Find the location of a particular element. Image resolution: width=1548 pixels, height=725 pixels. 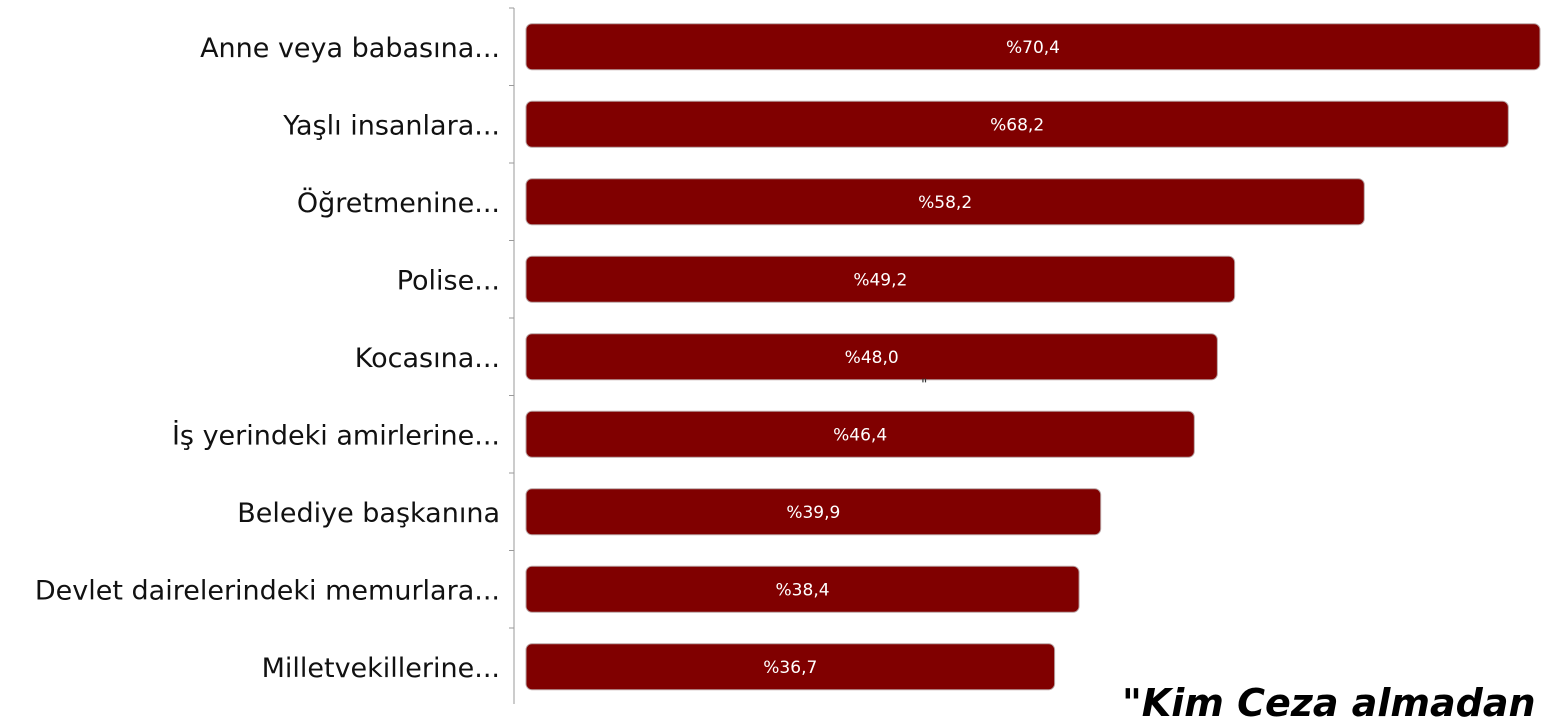

value-label: %39,9 is located at coordinates (813, 513).